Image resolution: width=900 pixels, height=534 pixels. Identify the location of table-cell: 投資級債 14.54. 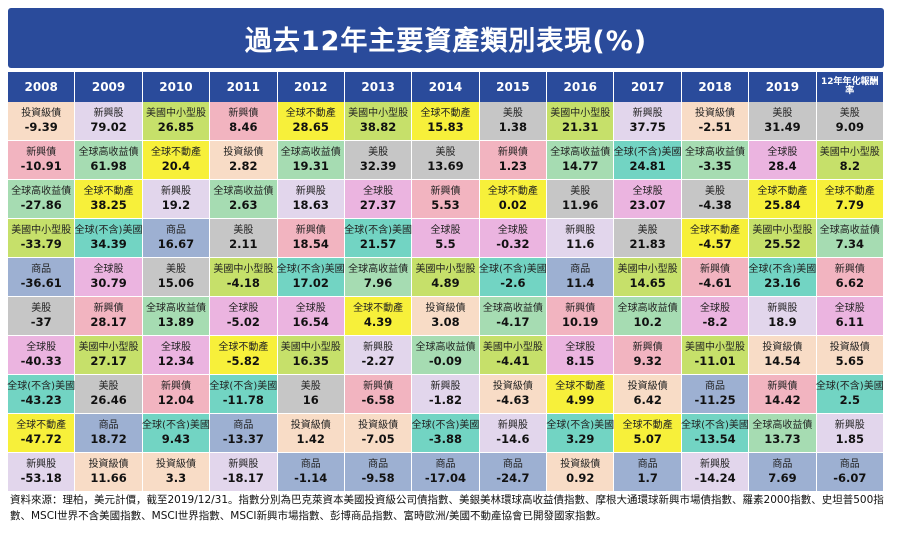
(783, 355).